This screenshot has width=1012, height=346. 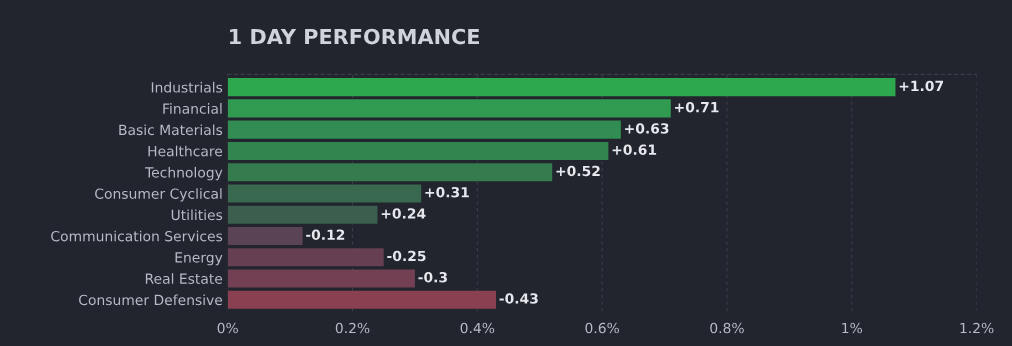 I want to click on data-label: +0.61, so click(x=634, y=149).